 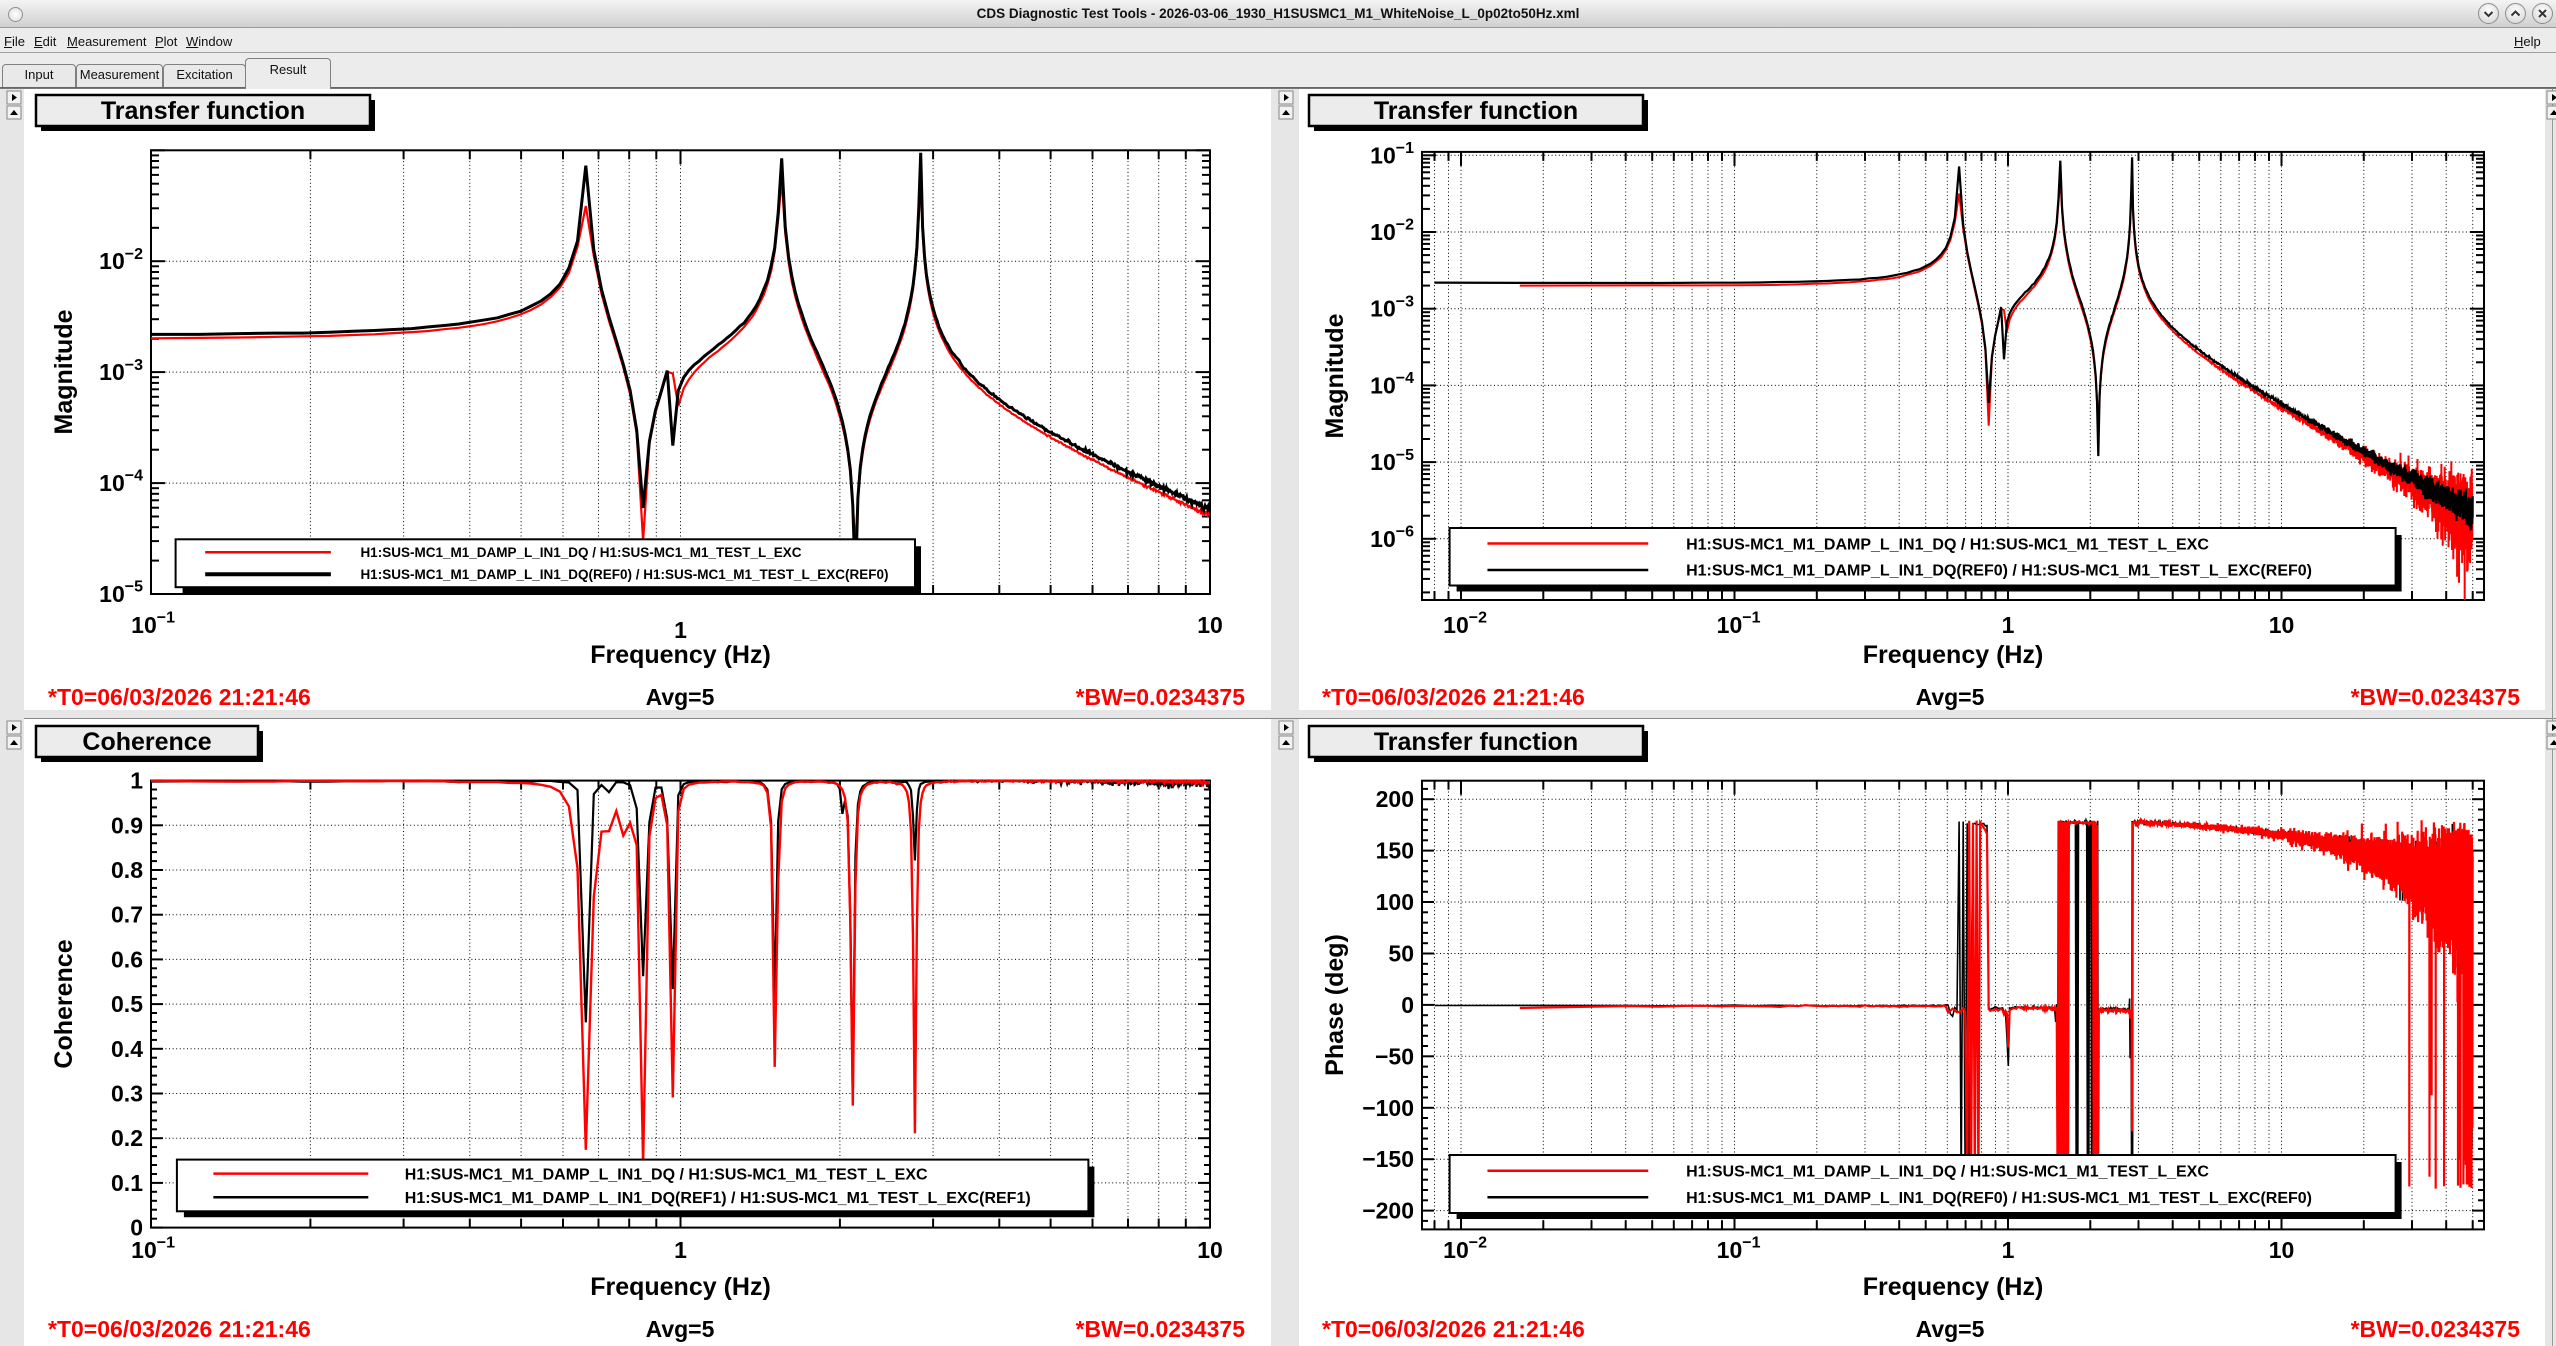 What do you see at coordinates (127, 1138) in the screenshot?
I see `svg-text: 0.2` at bounding box center [127, 1138].